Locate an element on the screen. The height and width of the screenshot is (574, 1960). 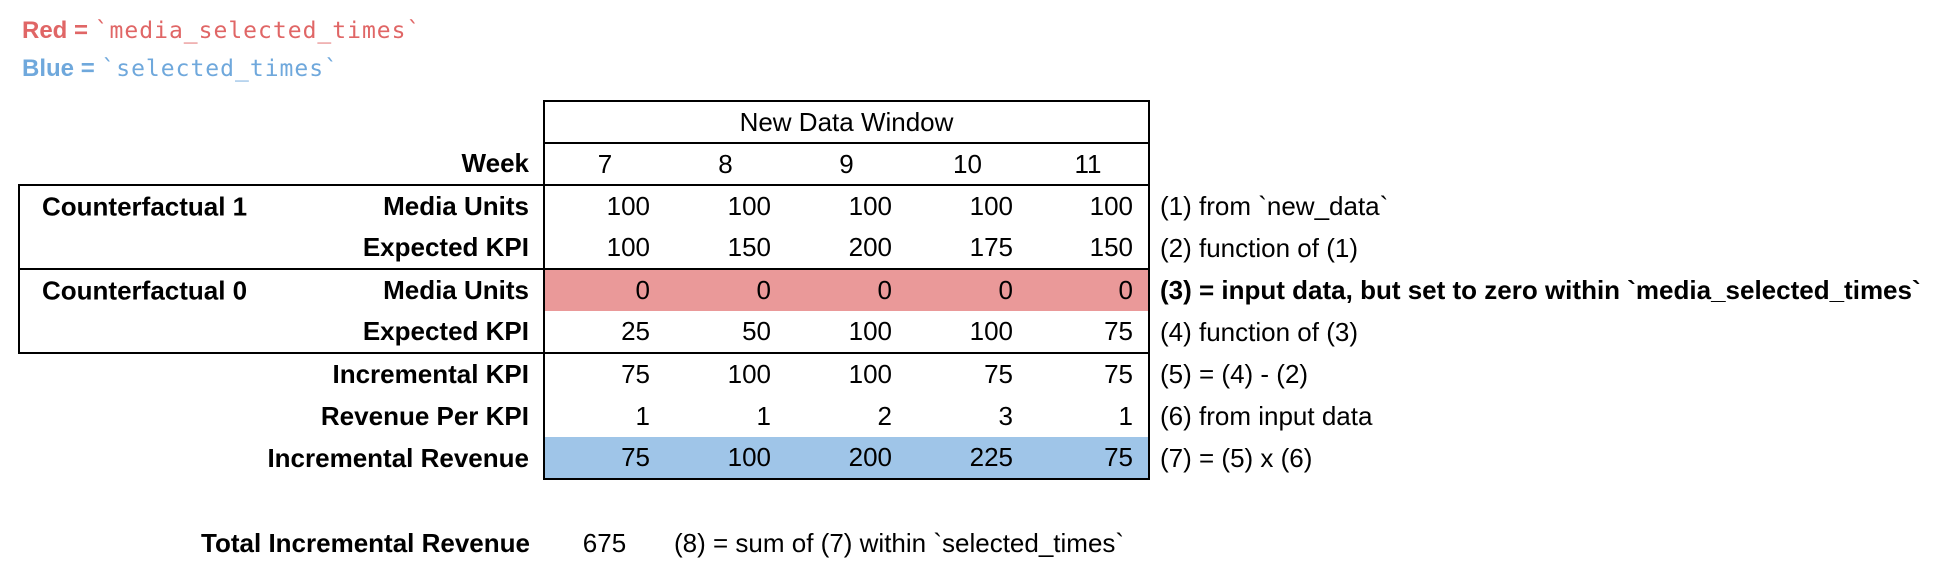
row-note: (6) from input data is located at coordinates (1266, 415).